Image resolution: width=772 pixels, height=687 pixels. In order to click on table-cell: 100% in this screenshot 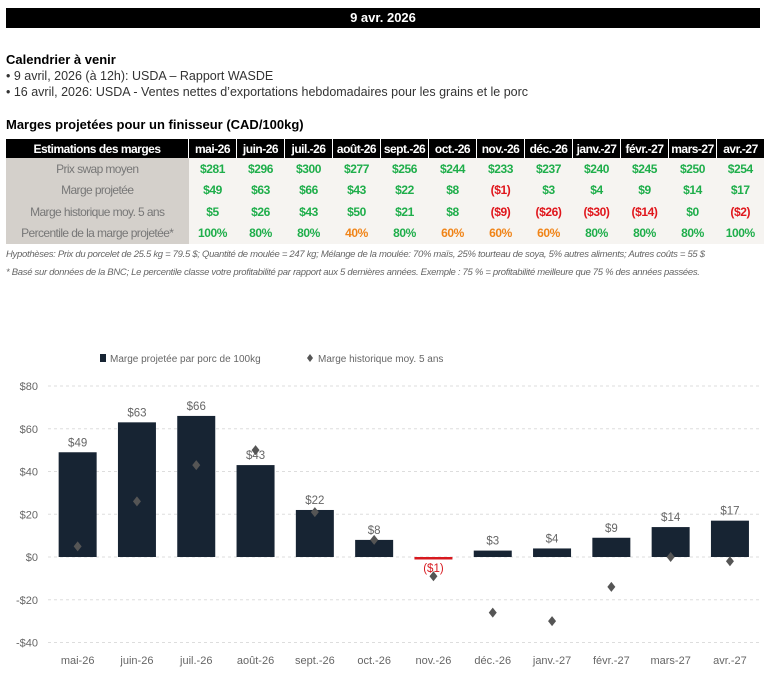, I will do `click(740, 233)`.